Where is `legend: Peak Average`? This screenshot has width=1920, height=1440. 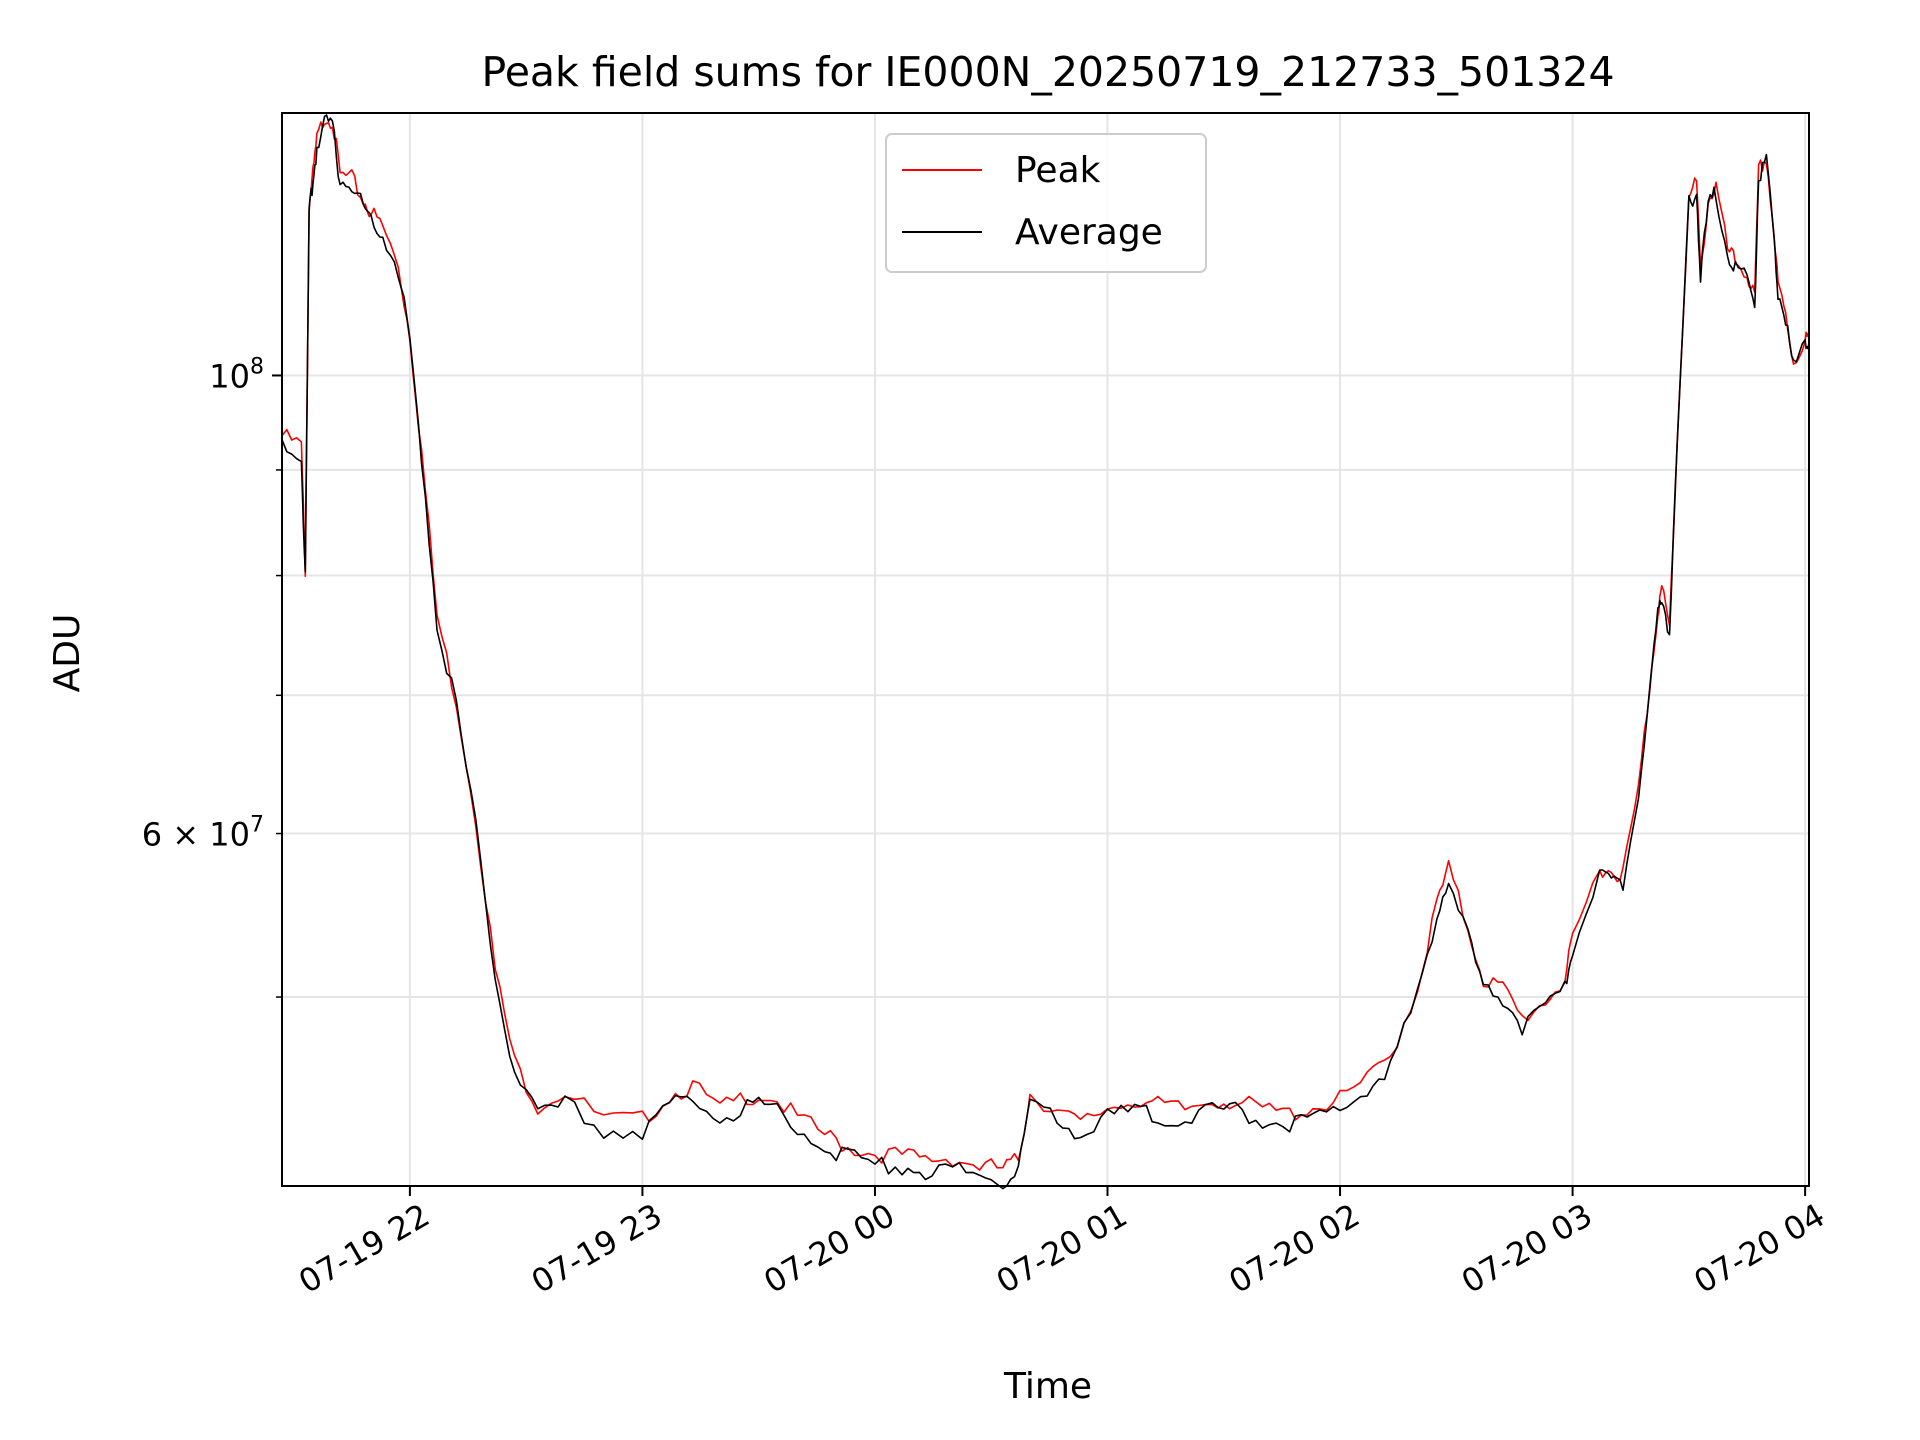 legend: Peak Average is located at coordinates (1046, 203).